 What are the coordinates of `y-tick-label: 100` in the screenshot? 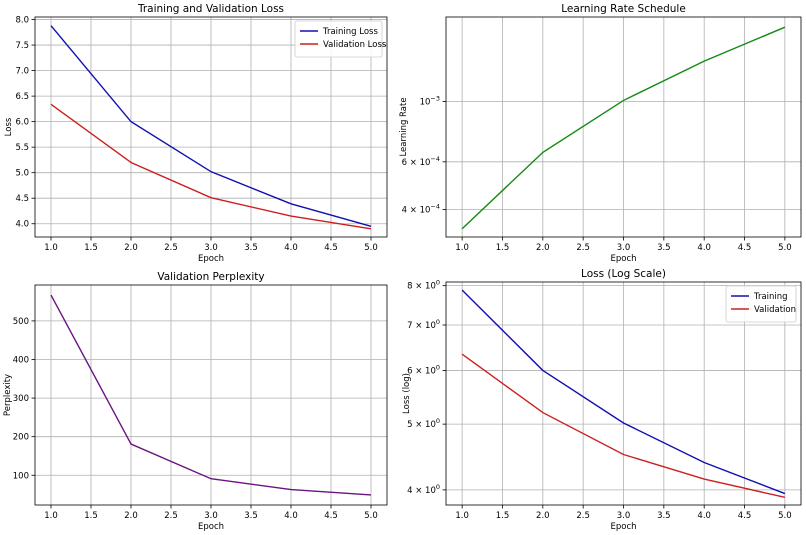 It's located at (21, 476).